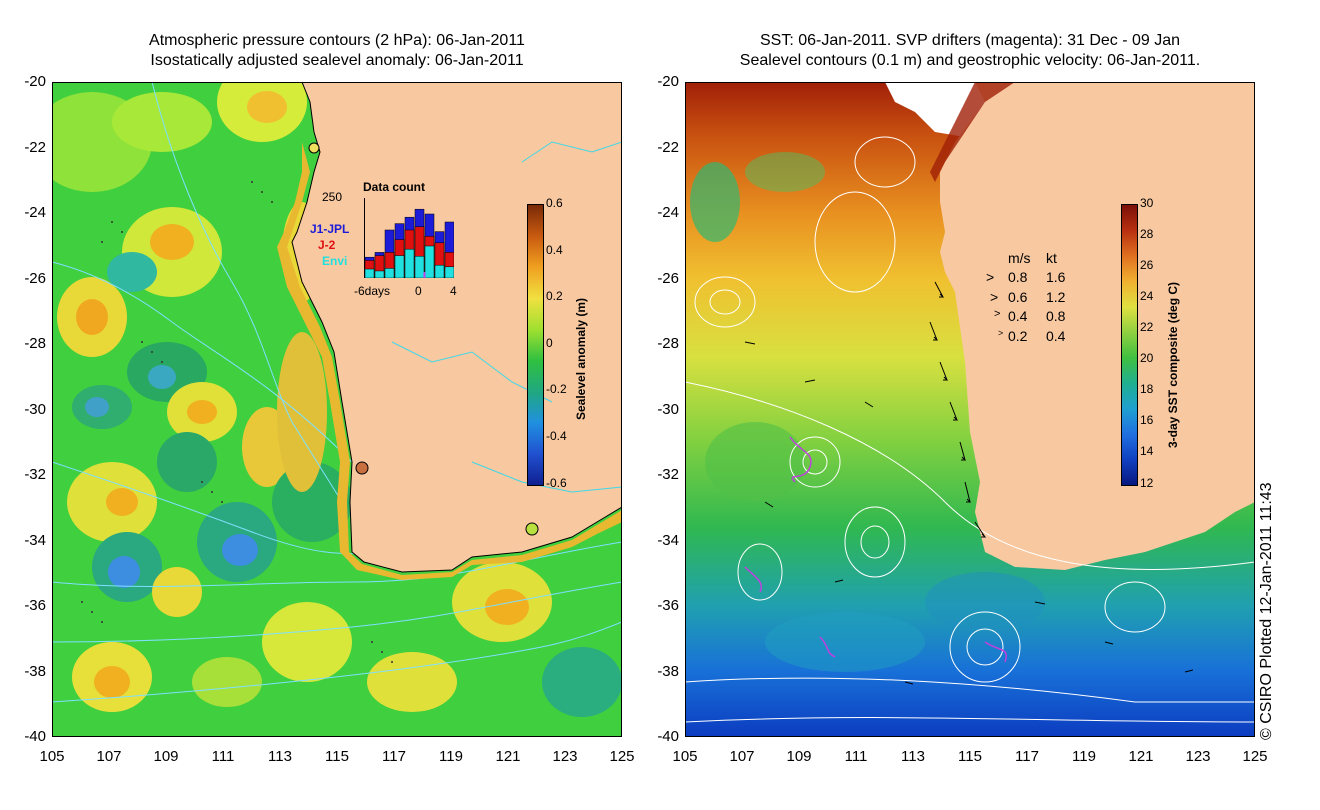  Describe the element at coordinates (418, 291) in the screenshot. I see `inset-x-mid: 0` at that location.